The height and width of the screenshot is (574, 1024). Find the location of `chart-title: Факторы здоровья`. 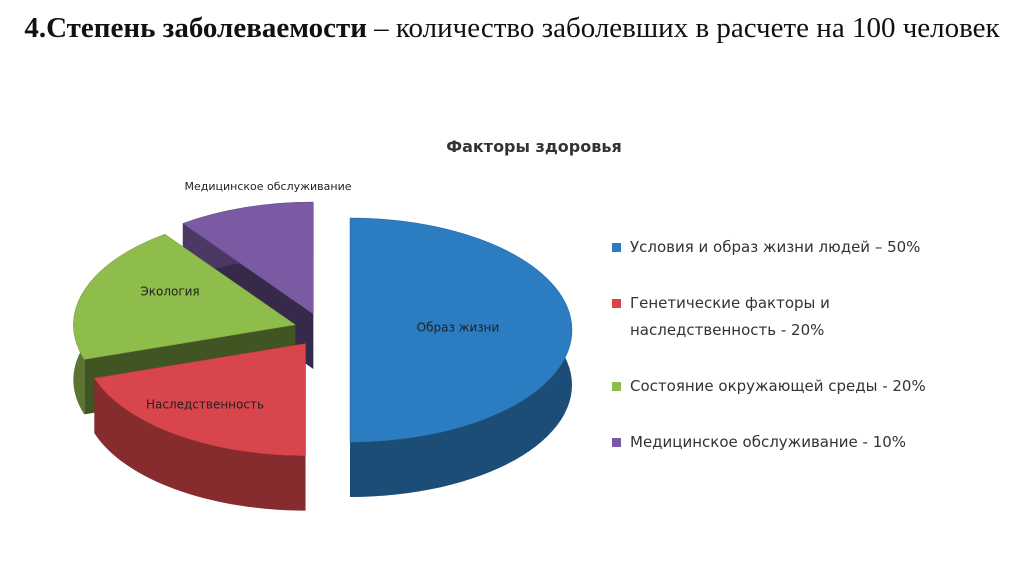

chart-title: Факторы здоровья is located at coordinates (533, 146).